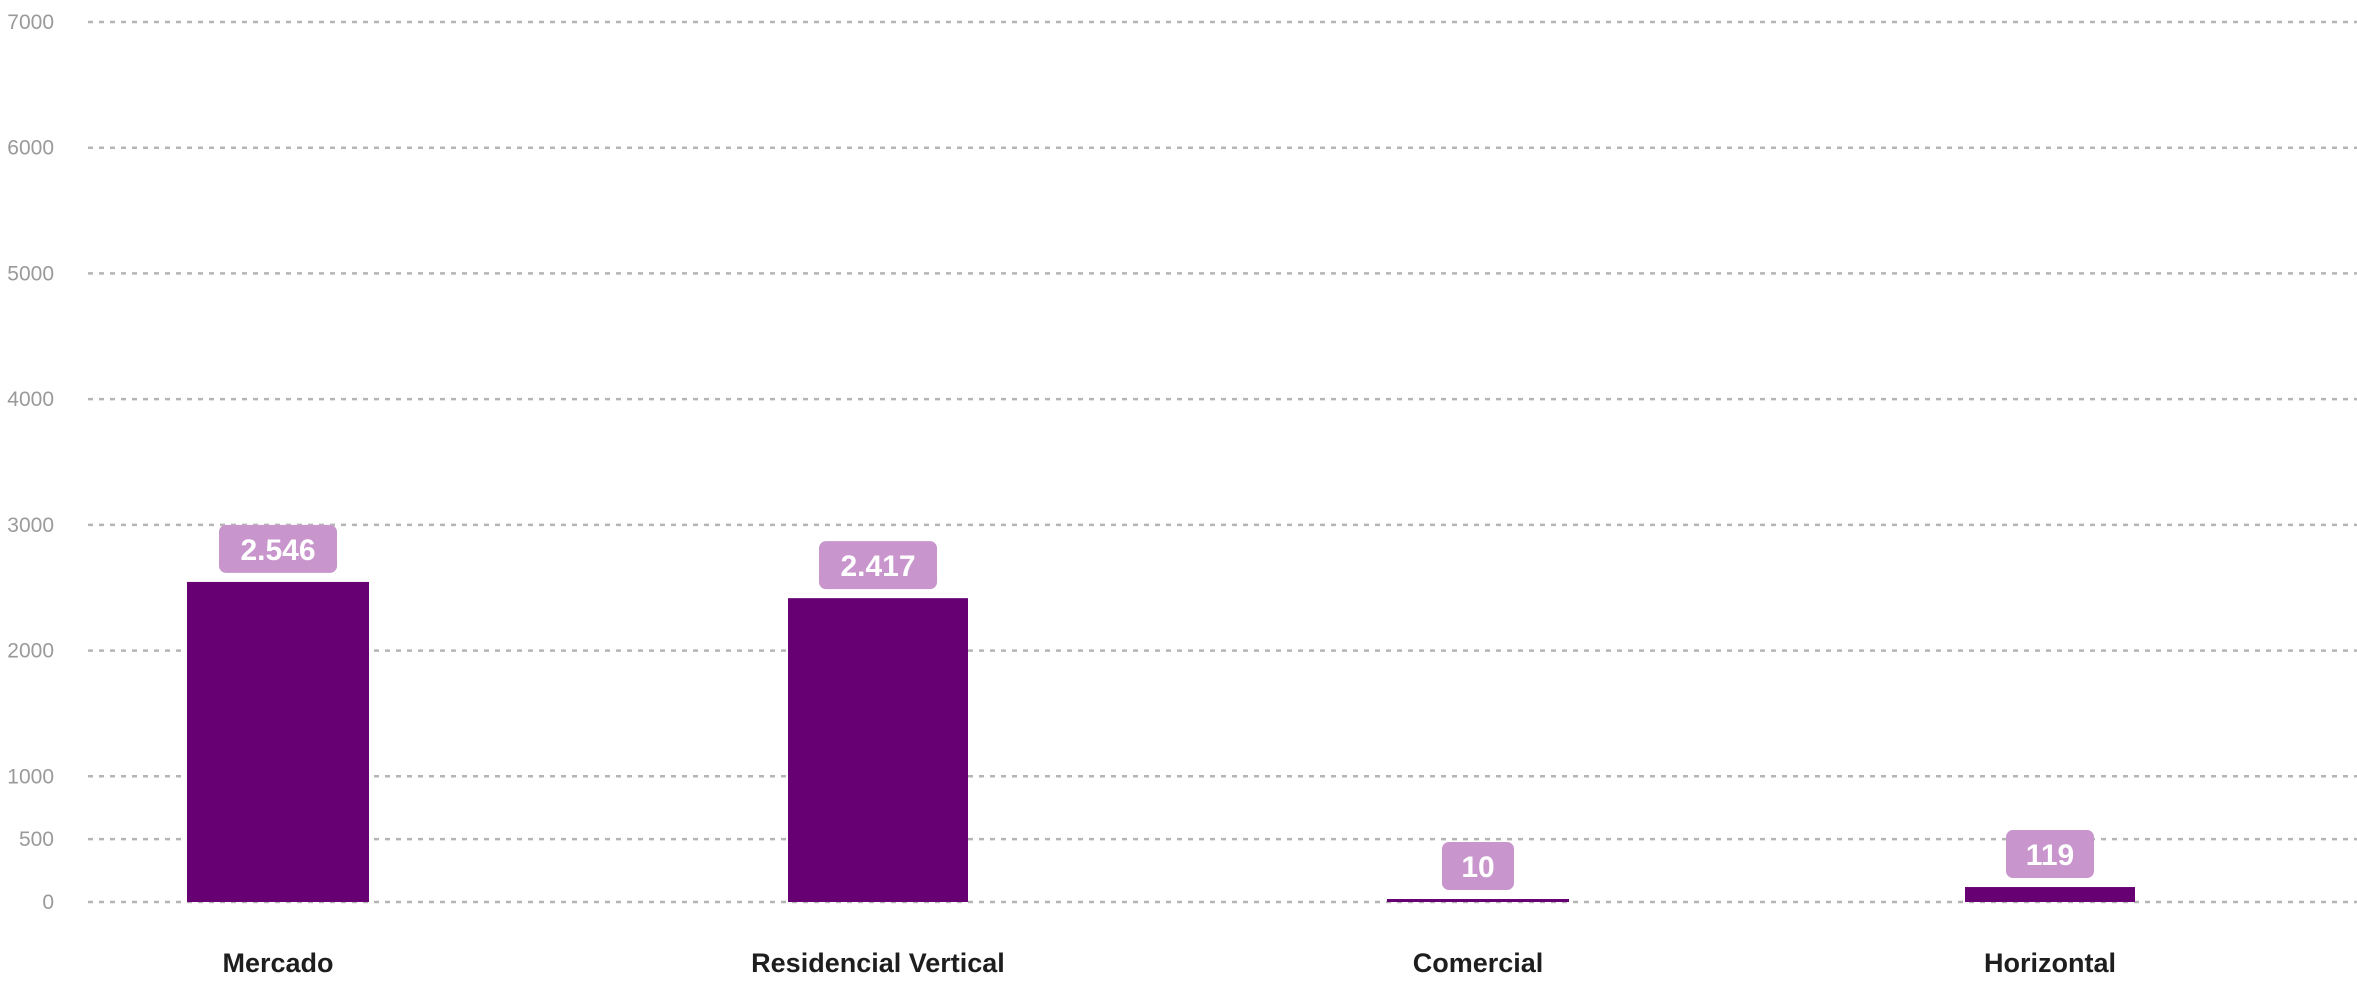  Describe the element at coordinates (36, 839) in the screenshot. I see `y-tick-label-500: 500` at that location.